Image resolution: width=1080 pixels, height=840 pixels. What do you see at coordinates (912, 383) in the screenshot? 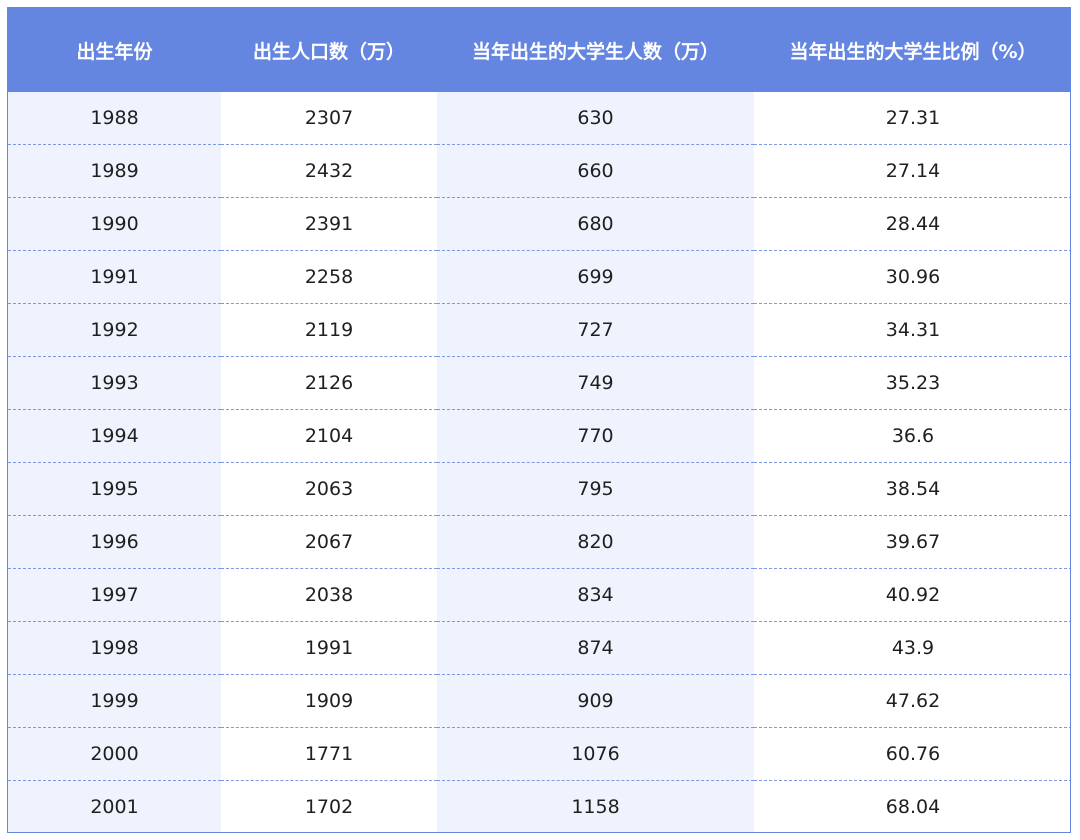
I see `cell-college-ratio: 35.23` at bounding box center [912, 383].